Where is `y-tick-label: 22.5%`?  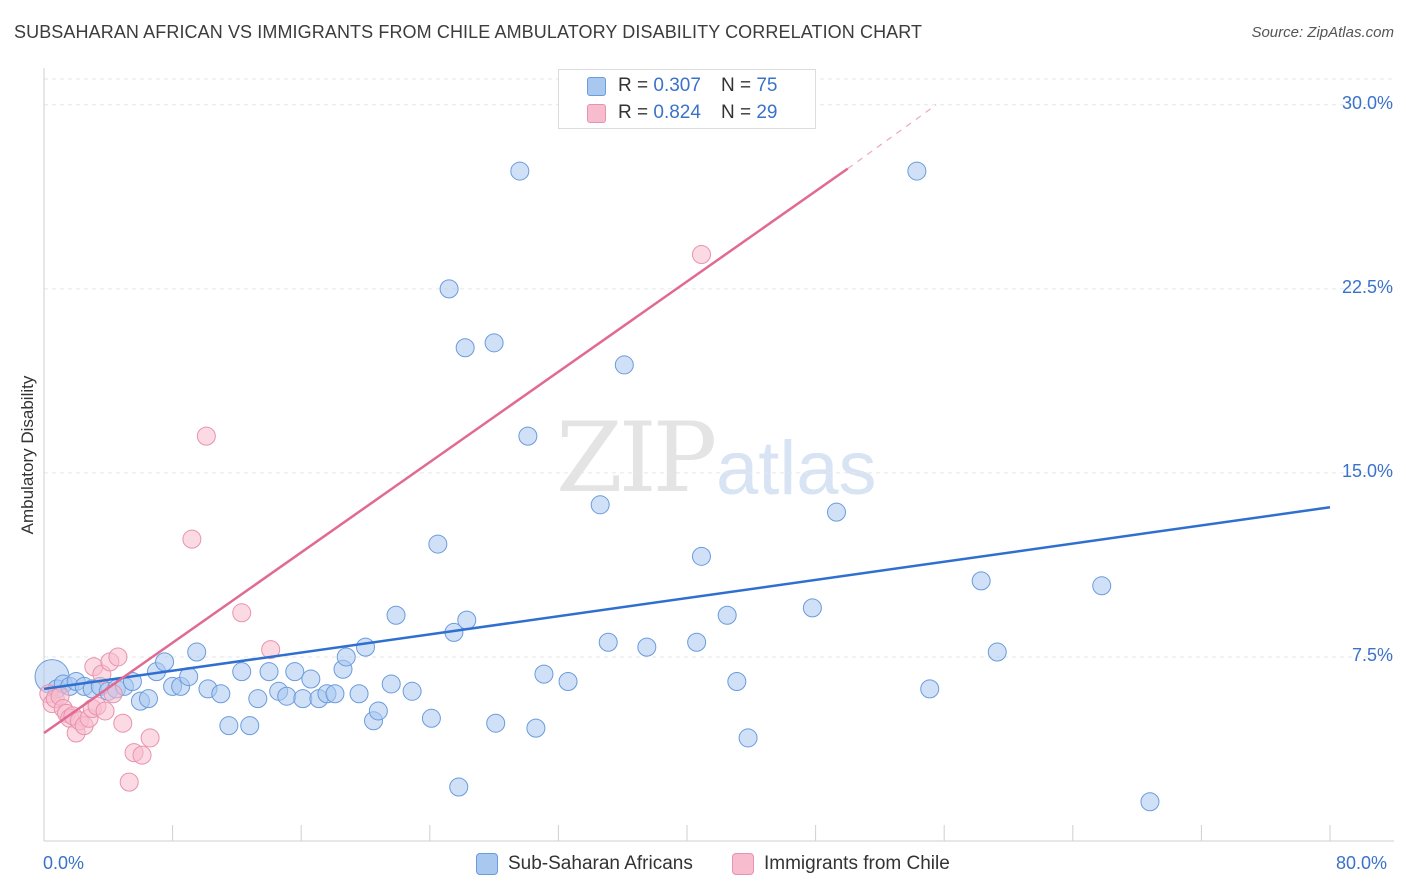 y-tick-label: 22.5% is located at coordinates (1367, 286).